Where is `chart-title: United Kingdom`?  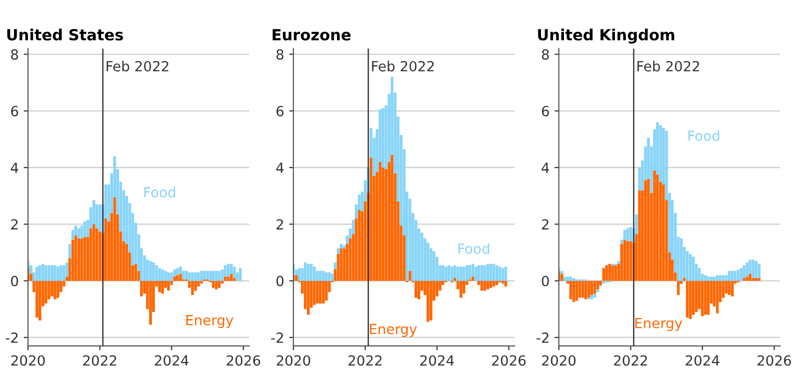 chart-title: United Kingdom is located at coordinates (606, 36).